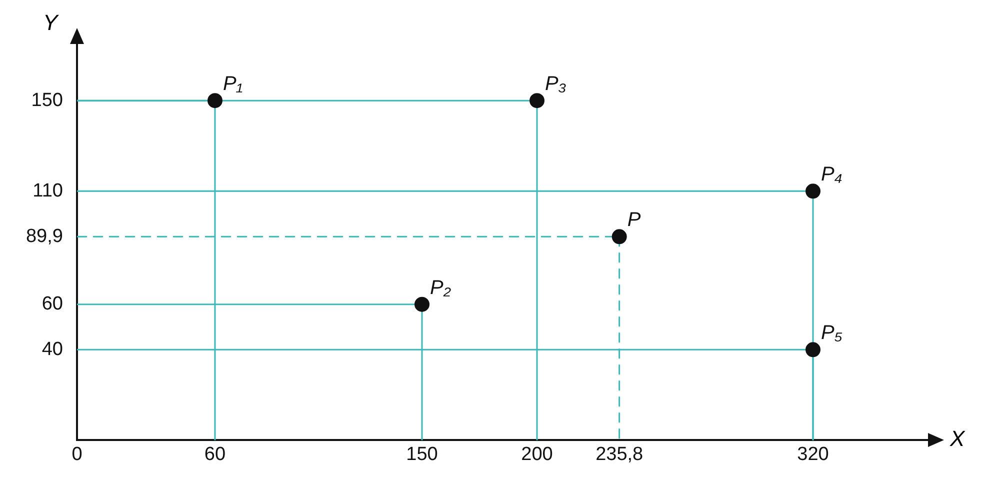 This screenshot has width=990, height=485. What do you see at coordinates (52, 349) in the screenshot?
I see `y-tick-label: 40` at bounding box center [52, 349].